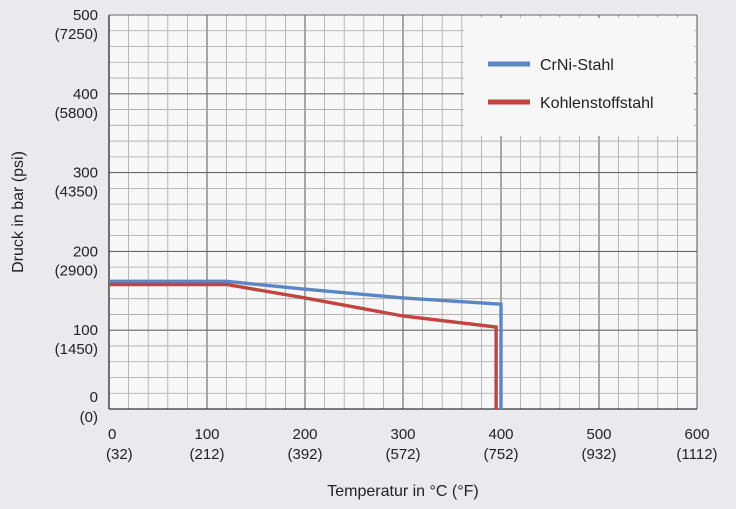 This screenshot has width=736, height=509. I want to click on x-tick-label: 600, so click(696, 434).